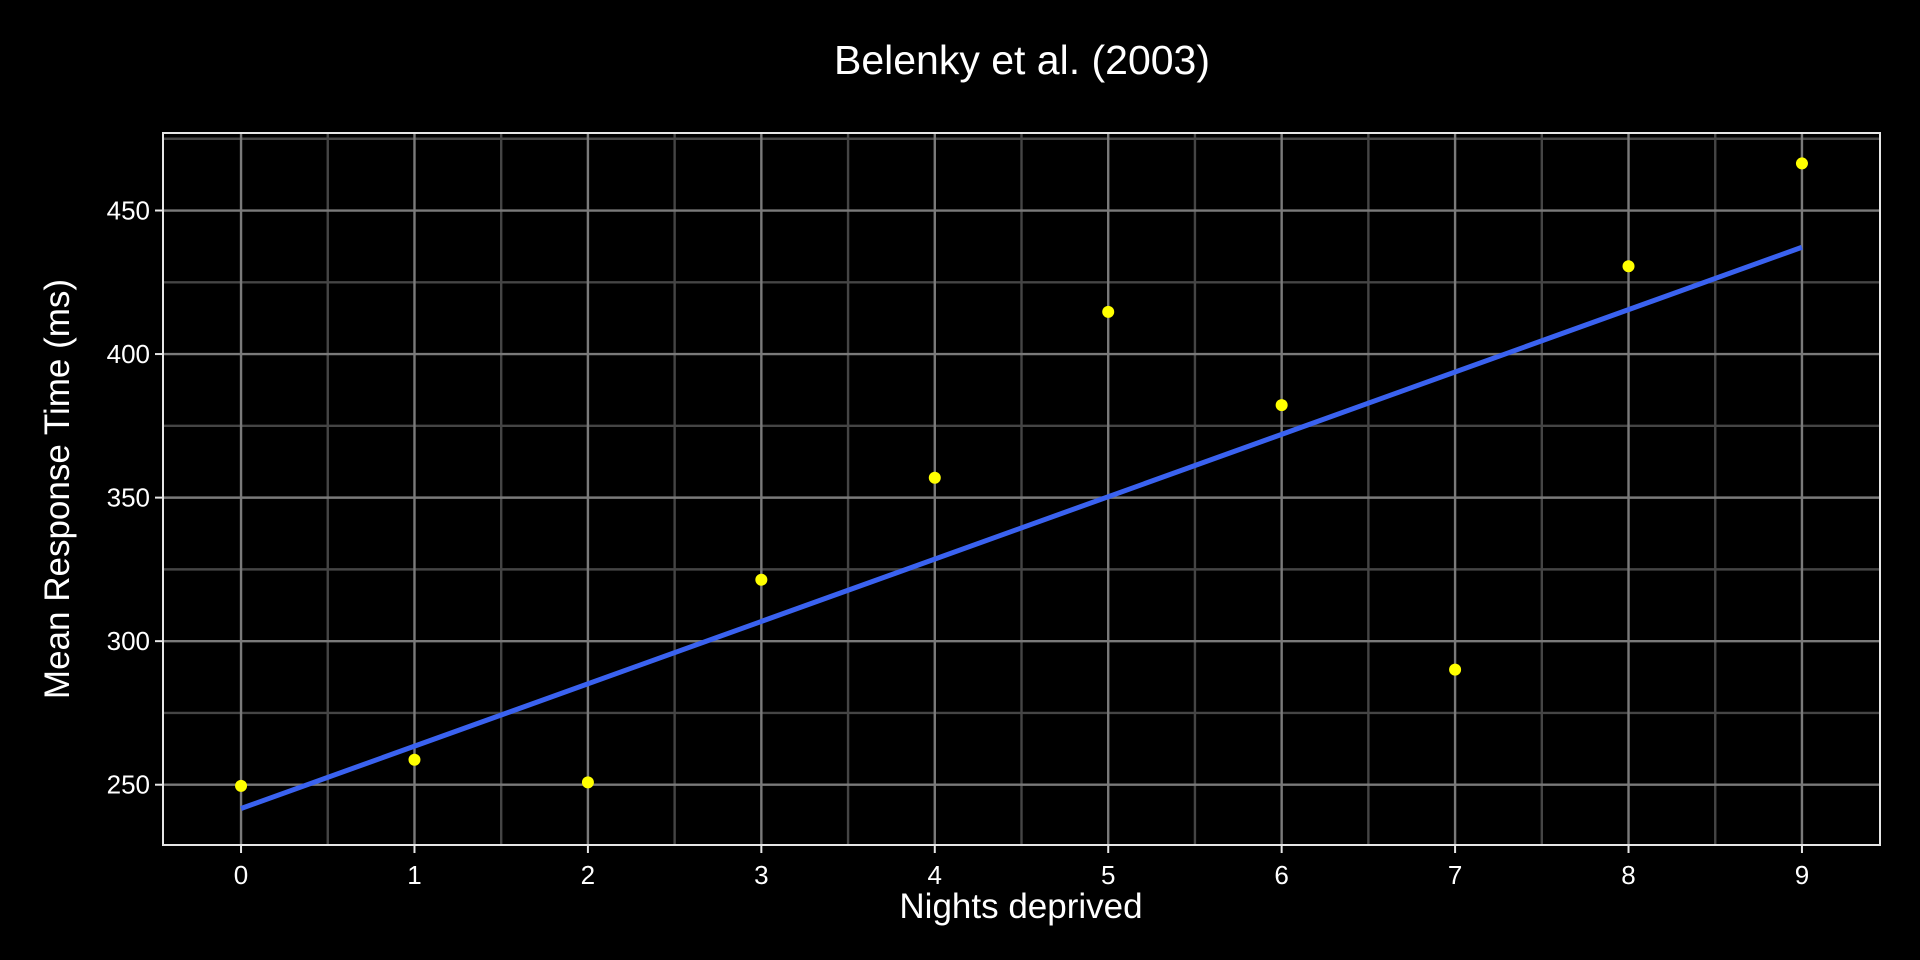 The width and height of the screenshot is (1920, 960). What do you see at coordinates (935, 875) in the screenshot?
I see `x-tick-label: 4` at bounding box center [935, 875].